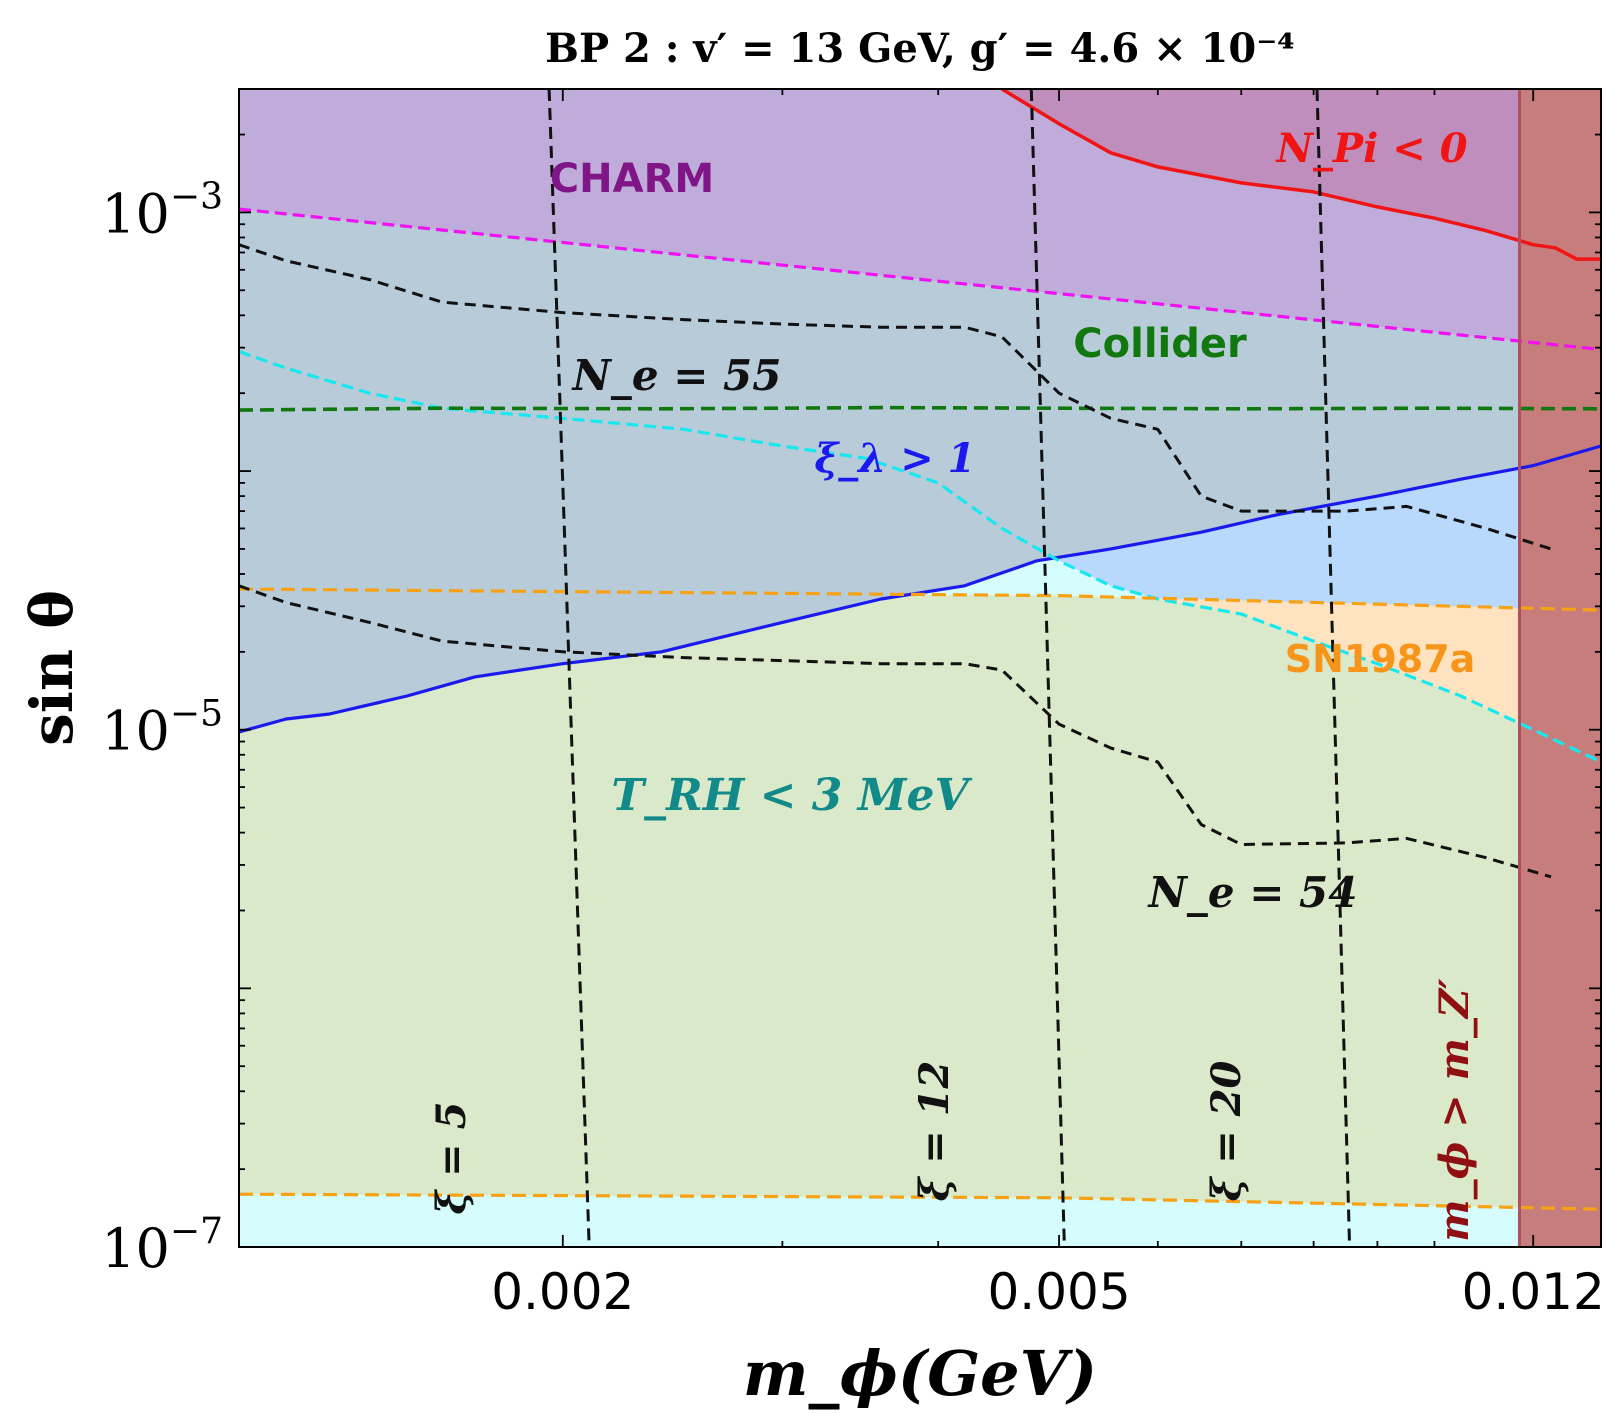 The width and height of the screenshot is (1618, 1427). What do you see at coordinates (920, 408) in the screenshot?
I see `curve-collider-limit` at bounding box center [920, 408].